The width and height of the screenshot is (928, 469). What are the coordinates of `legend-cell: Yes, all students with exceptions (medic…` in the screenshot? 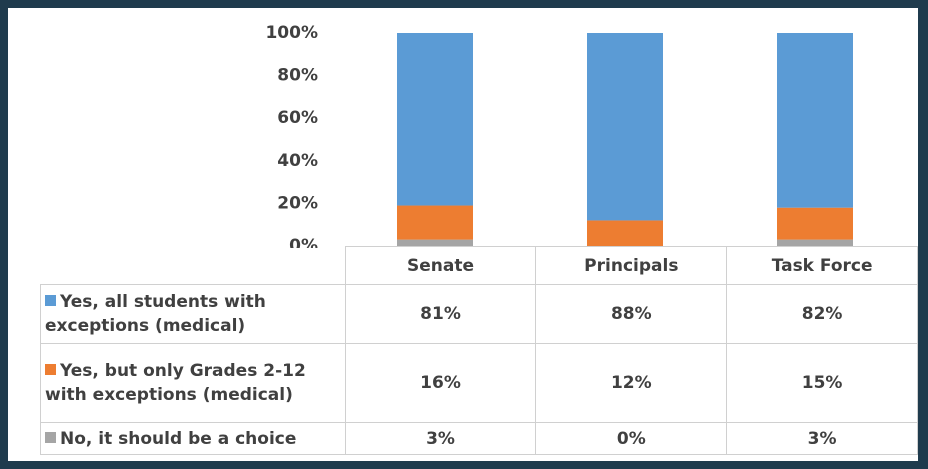 It's located at (193, 314).